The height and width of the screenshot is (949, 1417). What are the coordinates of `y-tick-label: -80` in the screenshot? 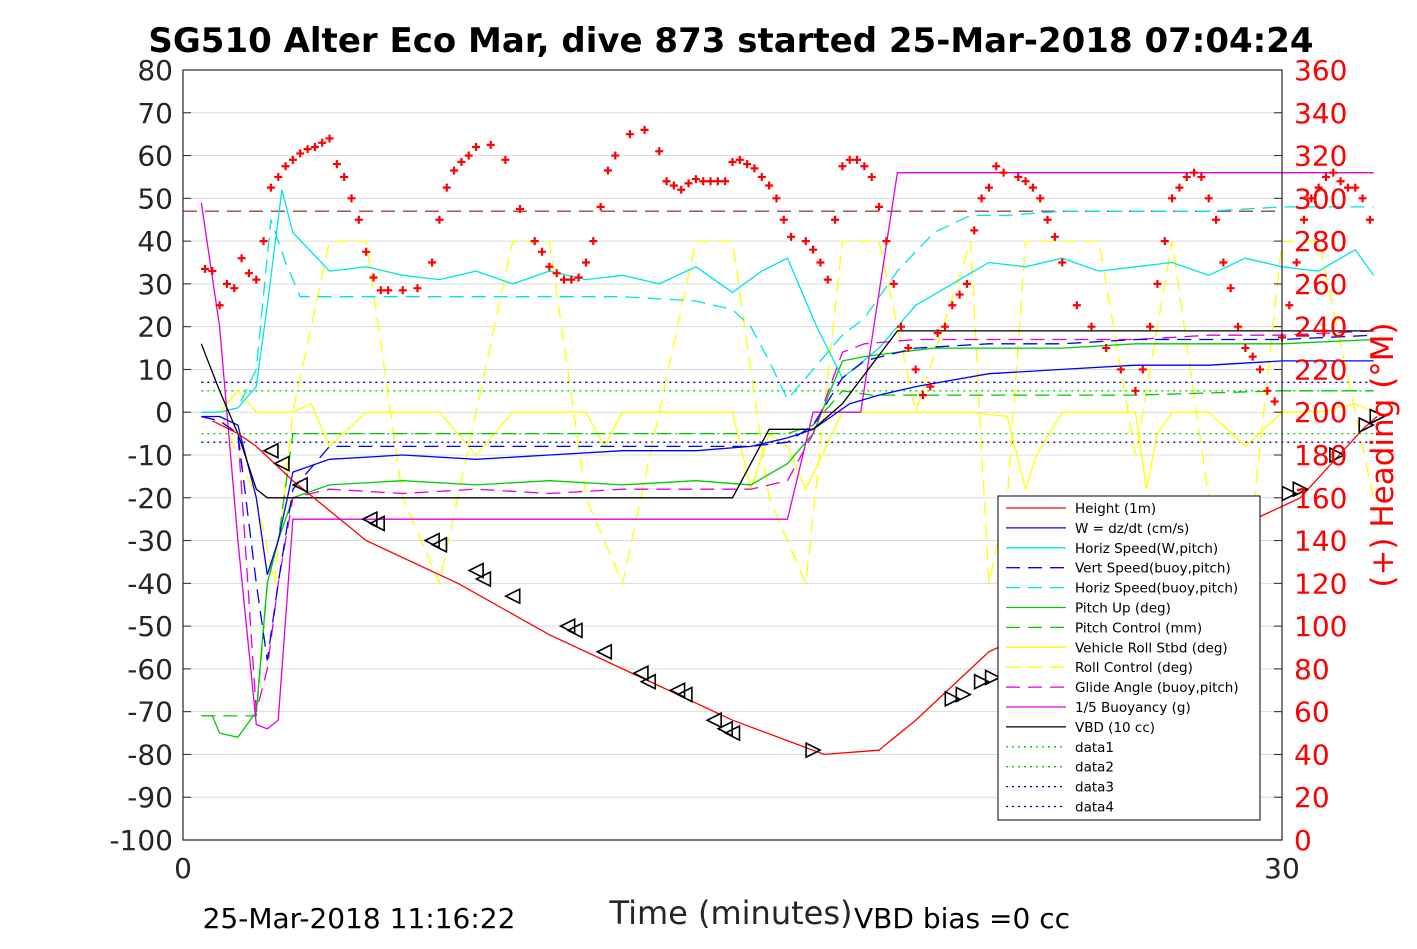 It's located at (150, 754).